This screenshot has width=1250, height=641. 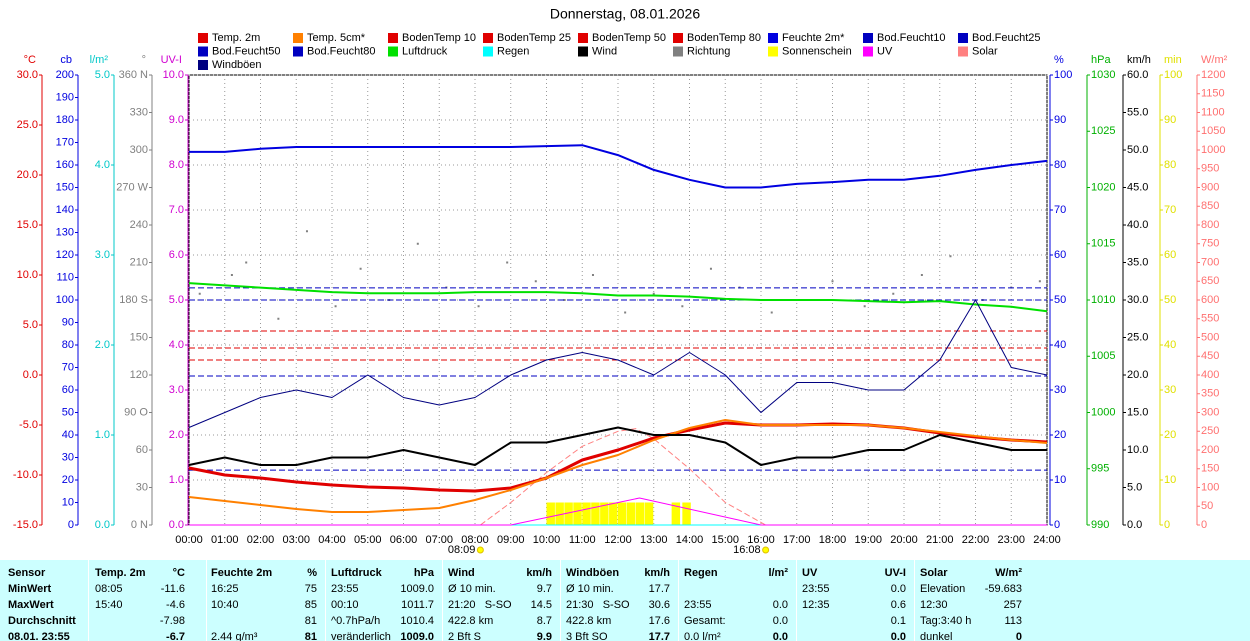 What do you see at coordinates (761, 540) in the screenshot?
I see `x-tick-label: 16:00` at bounding box center [761, 540].